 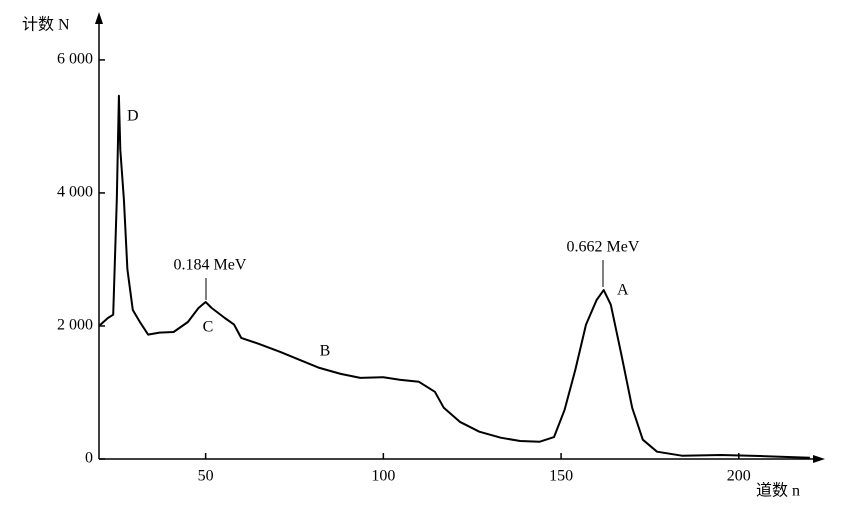 I want to click on x-tick-label: 200, so click(x=739, y=476).